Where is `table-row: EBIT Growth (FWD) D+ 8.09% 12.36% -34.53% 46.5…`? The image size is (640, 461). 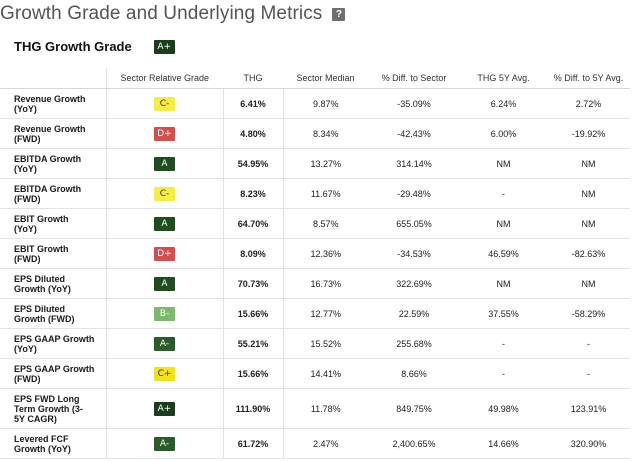
table-row: EBIT Growth (FWD) D+ 8.09% 12.36% -34.53% 46.5… is located at coordinates (315, 253).